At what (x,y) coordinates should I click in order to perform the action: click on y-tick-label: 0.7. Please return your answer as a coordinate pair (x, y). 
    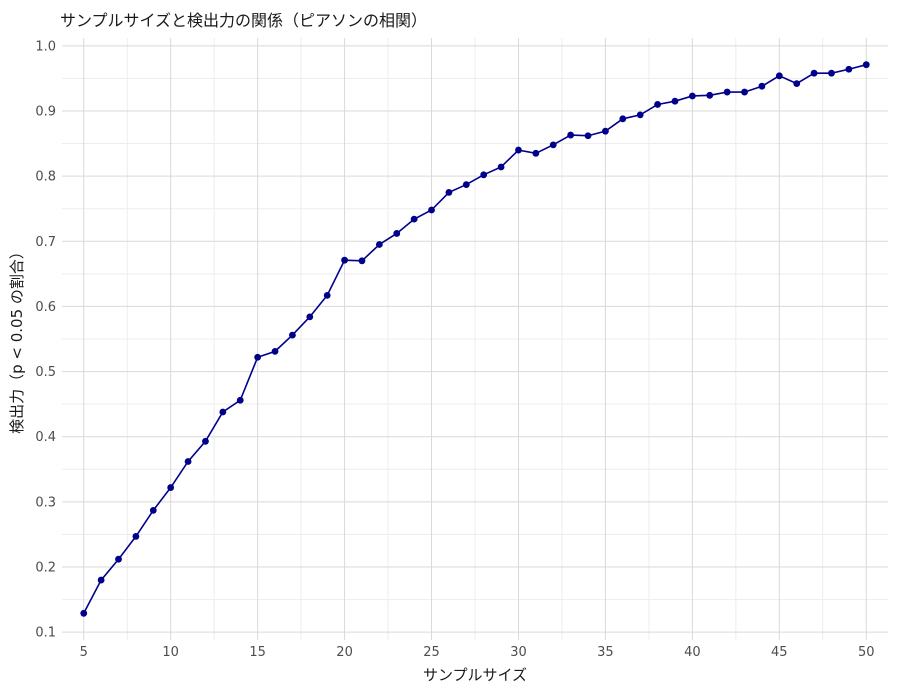
    Looking at the image, I should click on (45, 242).